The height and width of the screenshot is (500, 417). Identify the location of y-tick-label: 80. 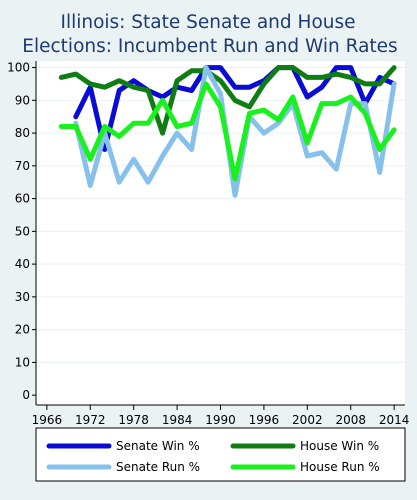
(22, 133).